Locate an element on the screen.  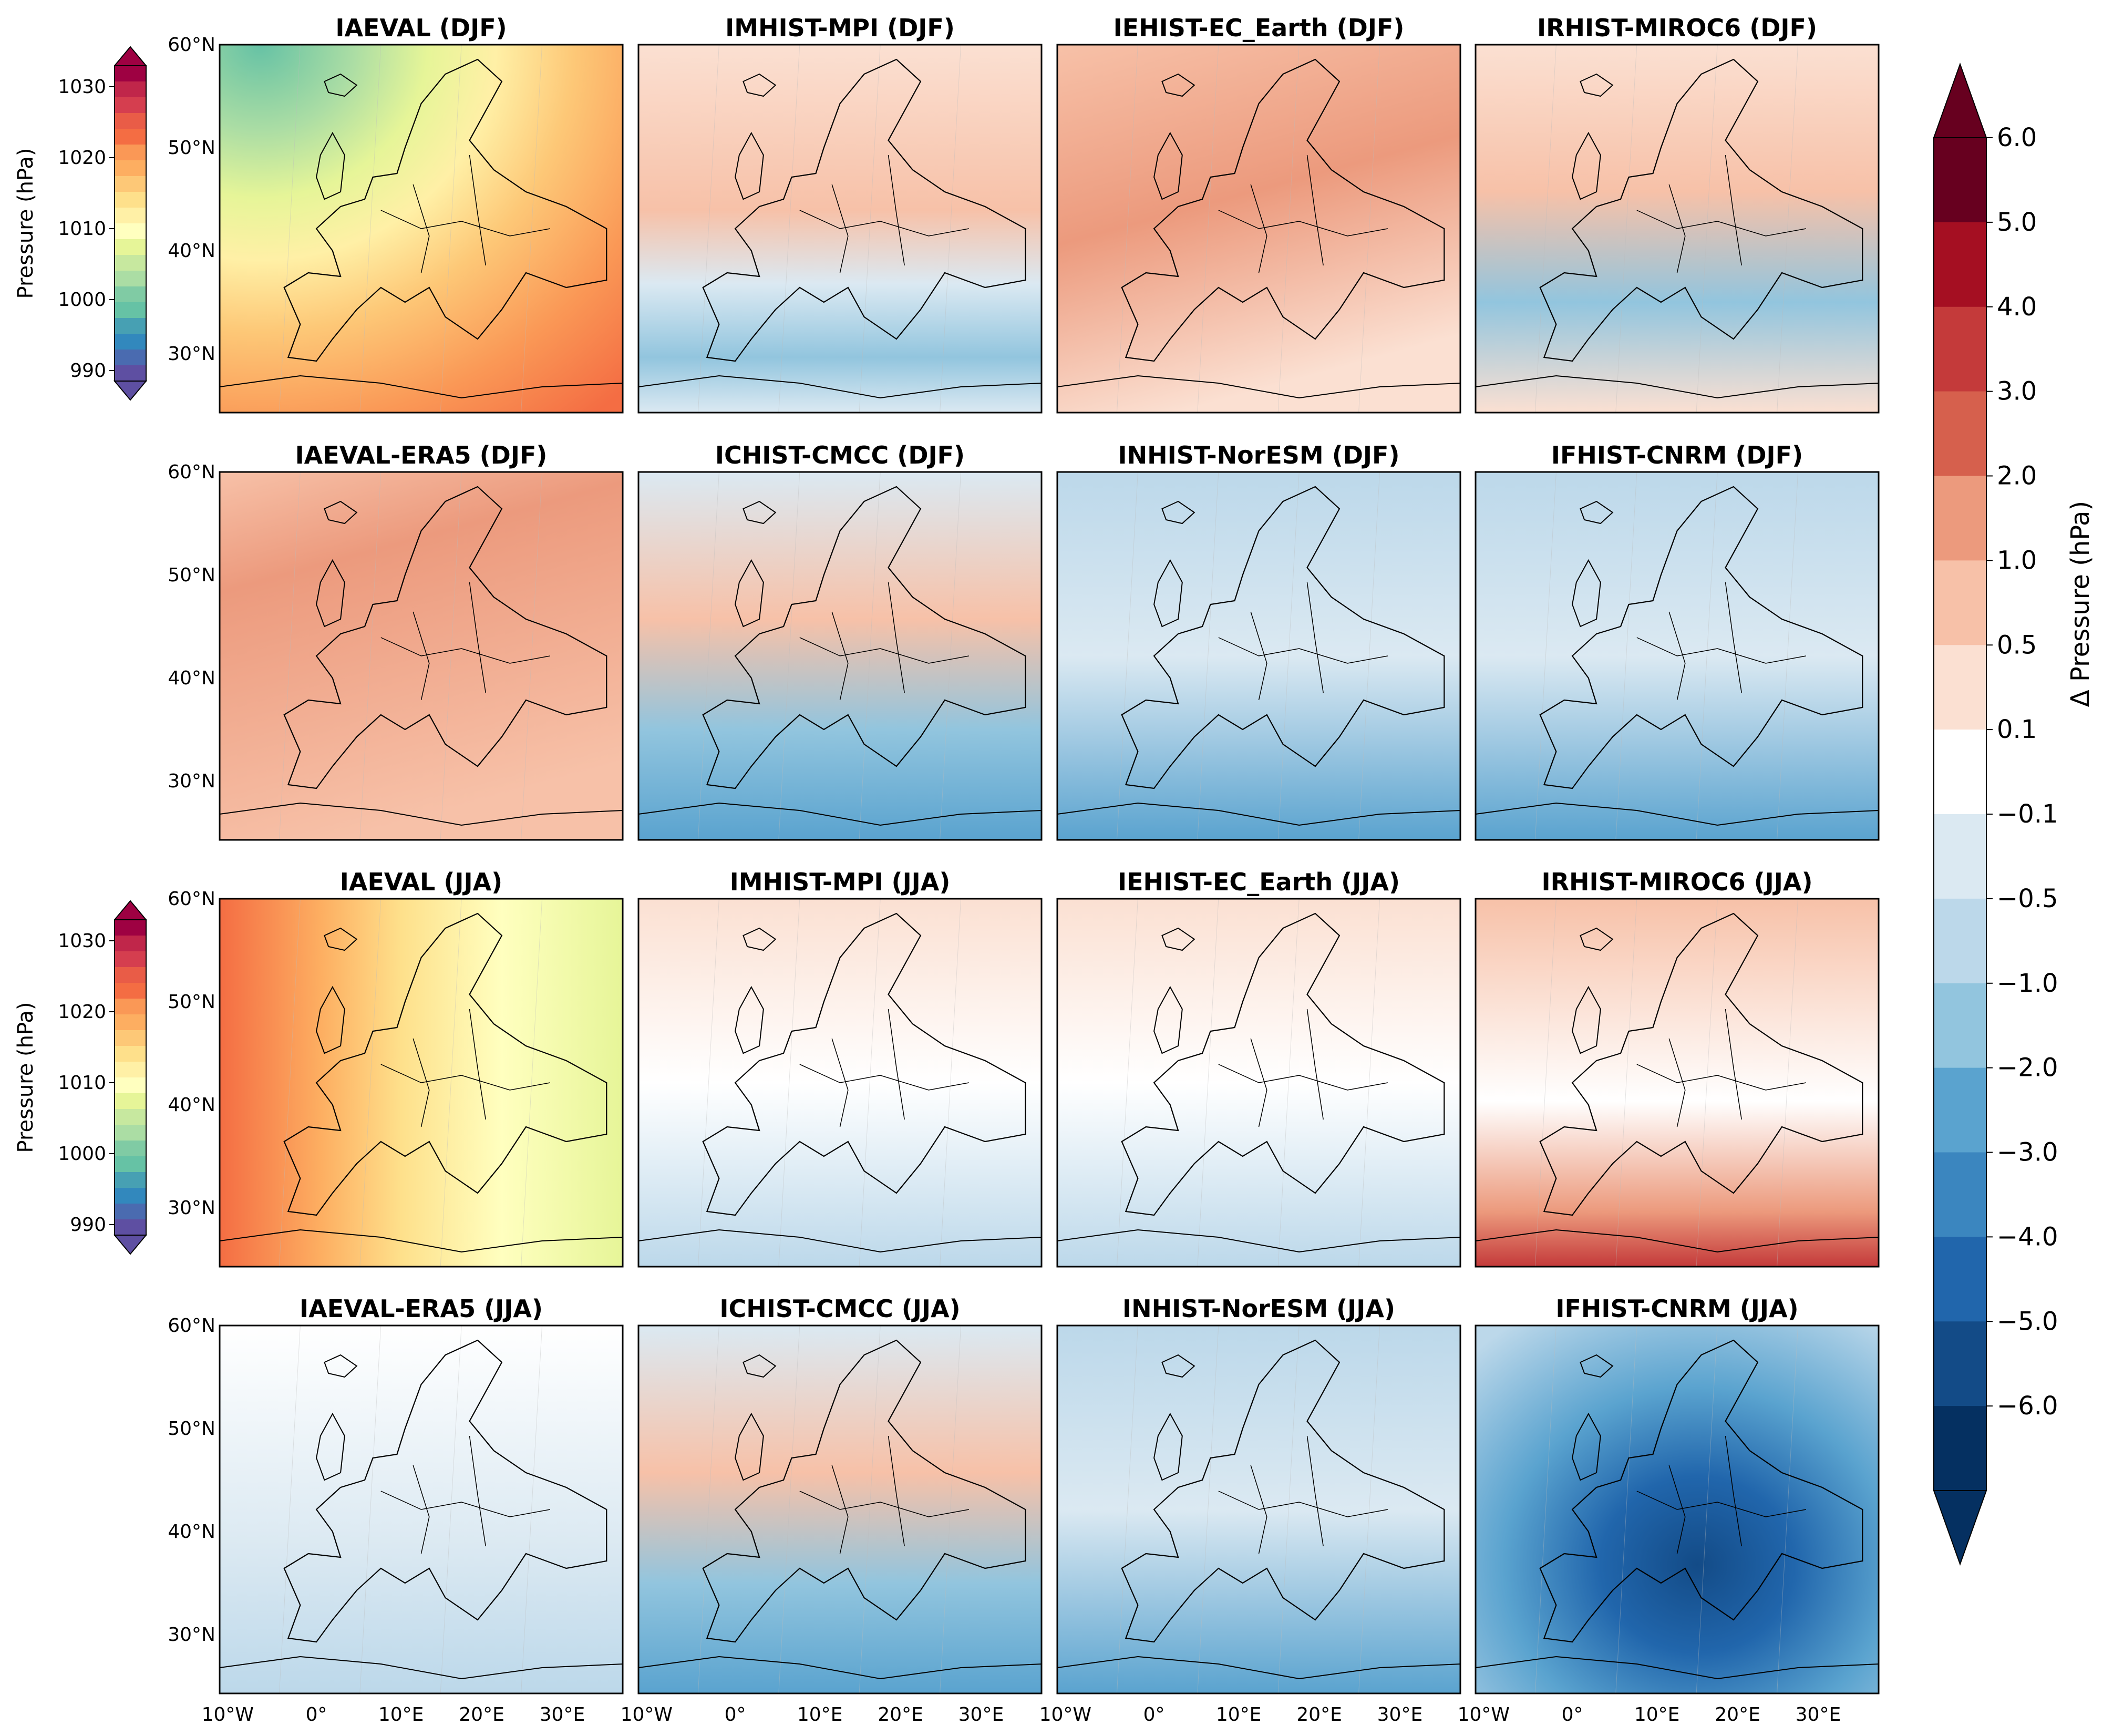
panel-title: INHIST-NorESM (DJF) is located at coordinates (1259, 455).